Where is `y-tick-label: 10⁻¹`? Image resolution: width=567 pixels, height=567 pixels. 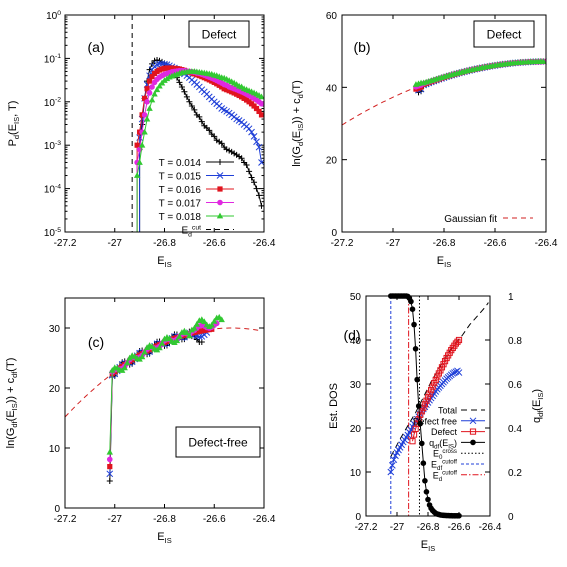 y-tick-label: 10⁻¹ is located at coordinates (52, 59).